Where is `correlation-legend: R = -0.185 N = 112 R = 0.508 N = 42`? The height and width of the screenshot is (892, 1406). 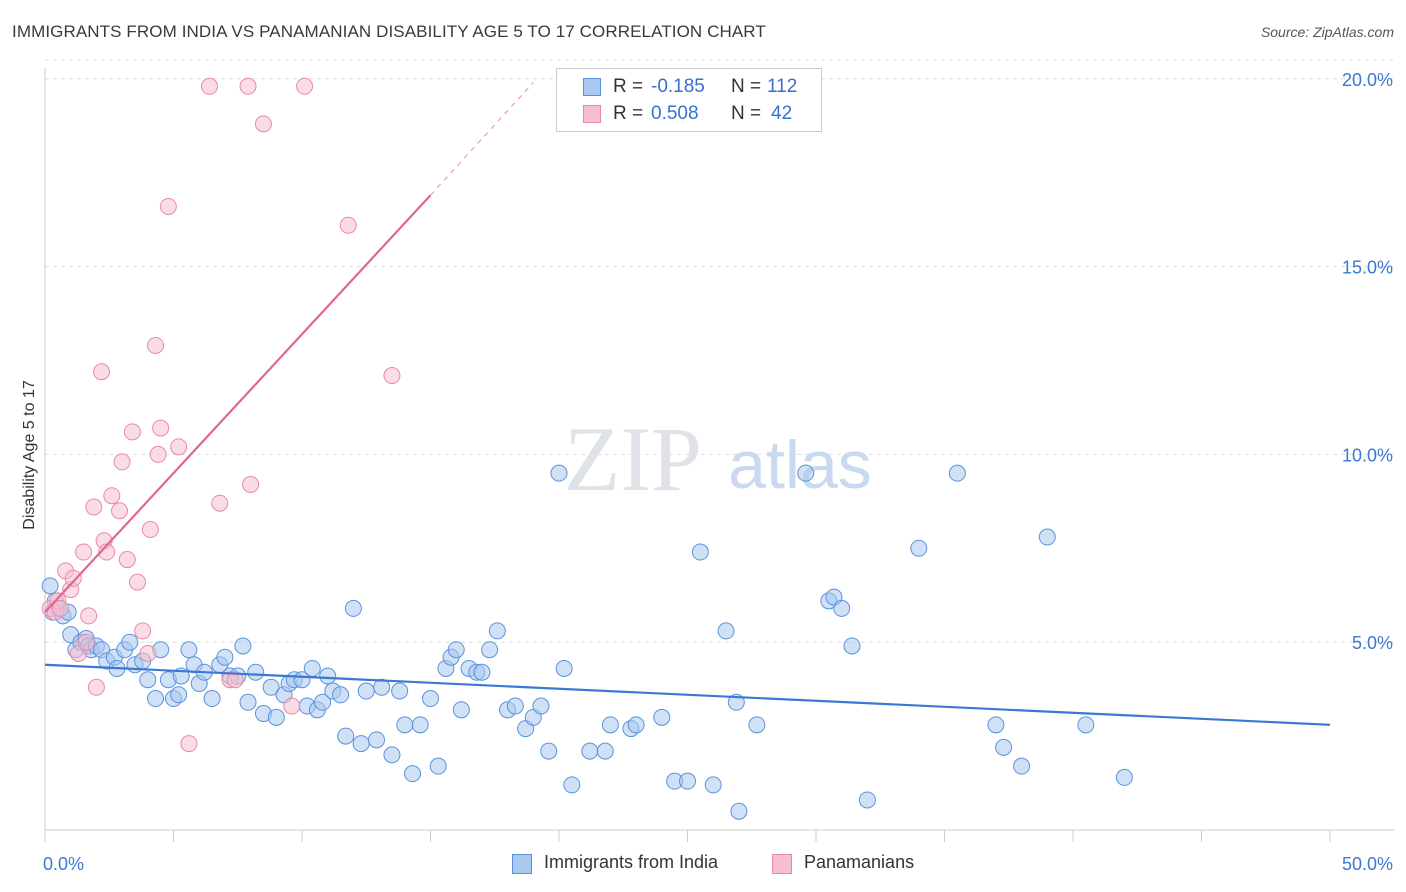 correlation-legend: R = -0.185 N = 112 R = 0.508 N = 42 is located at coordinates (689, 100).